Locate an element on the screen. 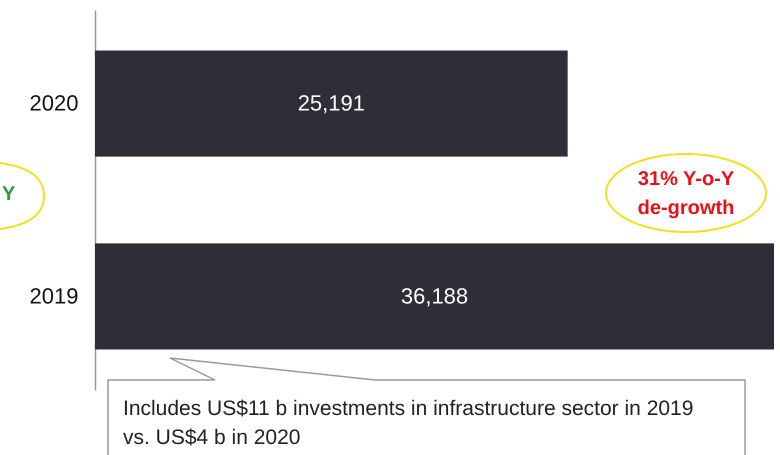 Image resolution: width=780 pixels, height=455 pixels. text: Includes US$11 b investments in infrastructure sector in 2019 vs. US$4 b in 2020 is located at coordinates (408, 423).